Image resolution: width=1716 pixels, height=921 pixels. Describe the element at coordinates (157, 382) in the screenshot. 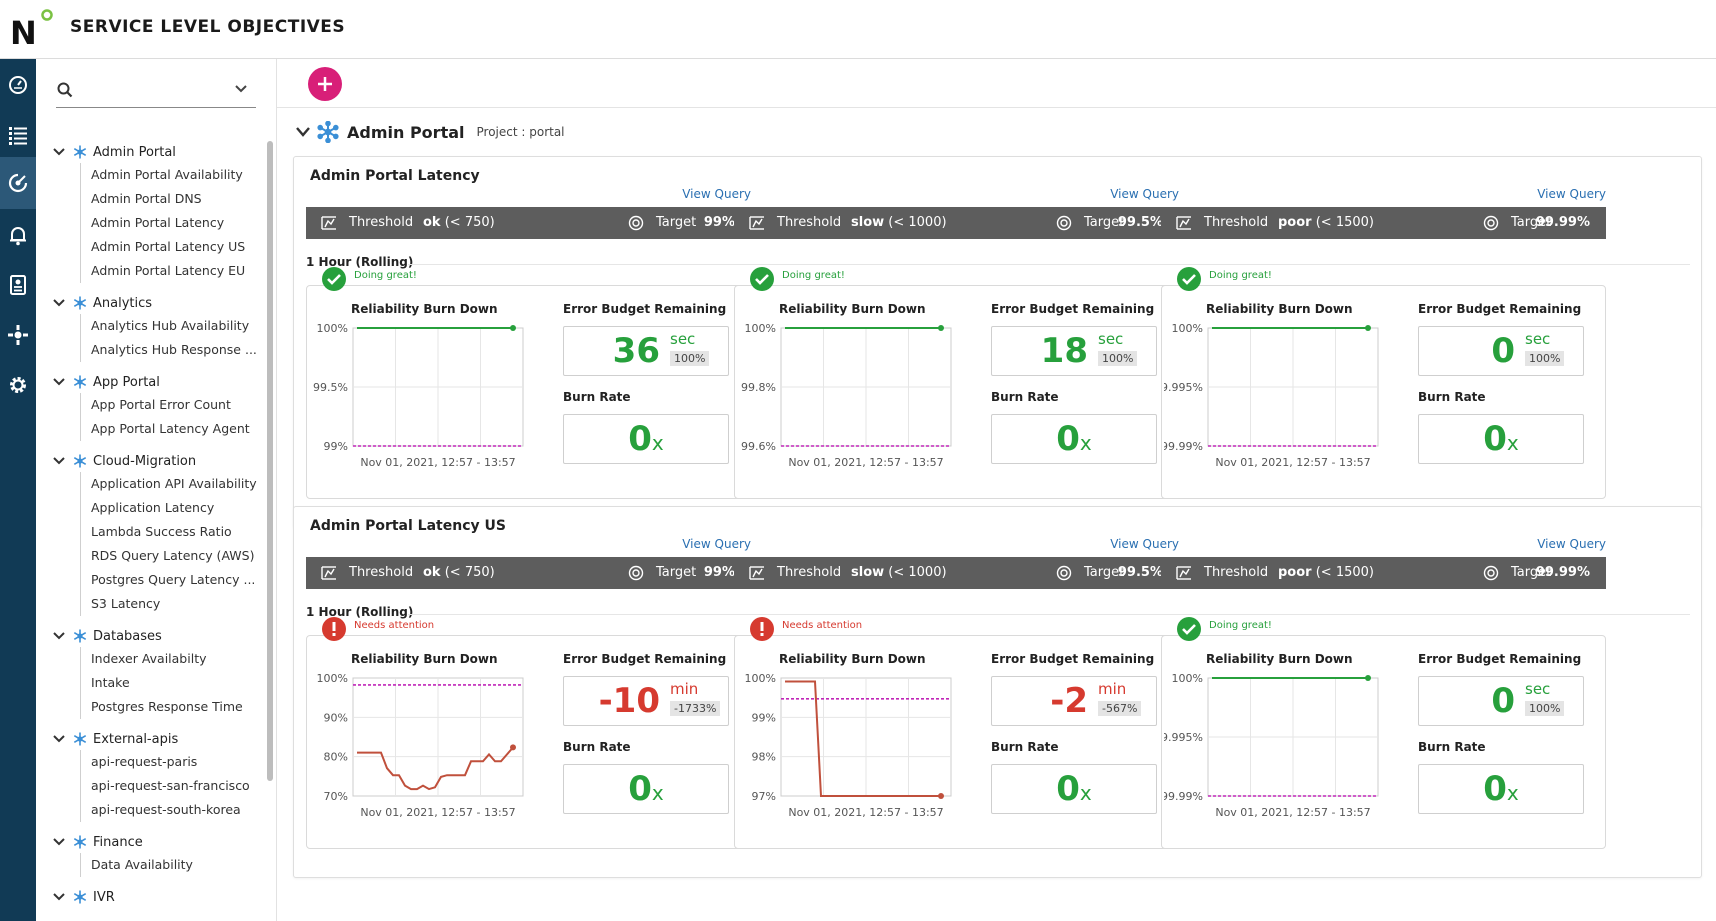

I see `tree-group-header: App Portal` at that location.